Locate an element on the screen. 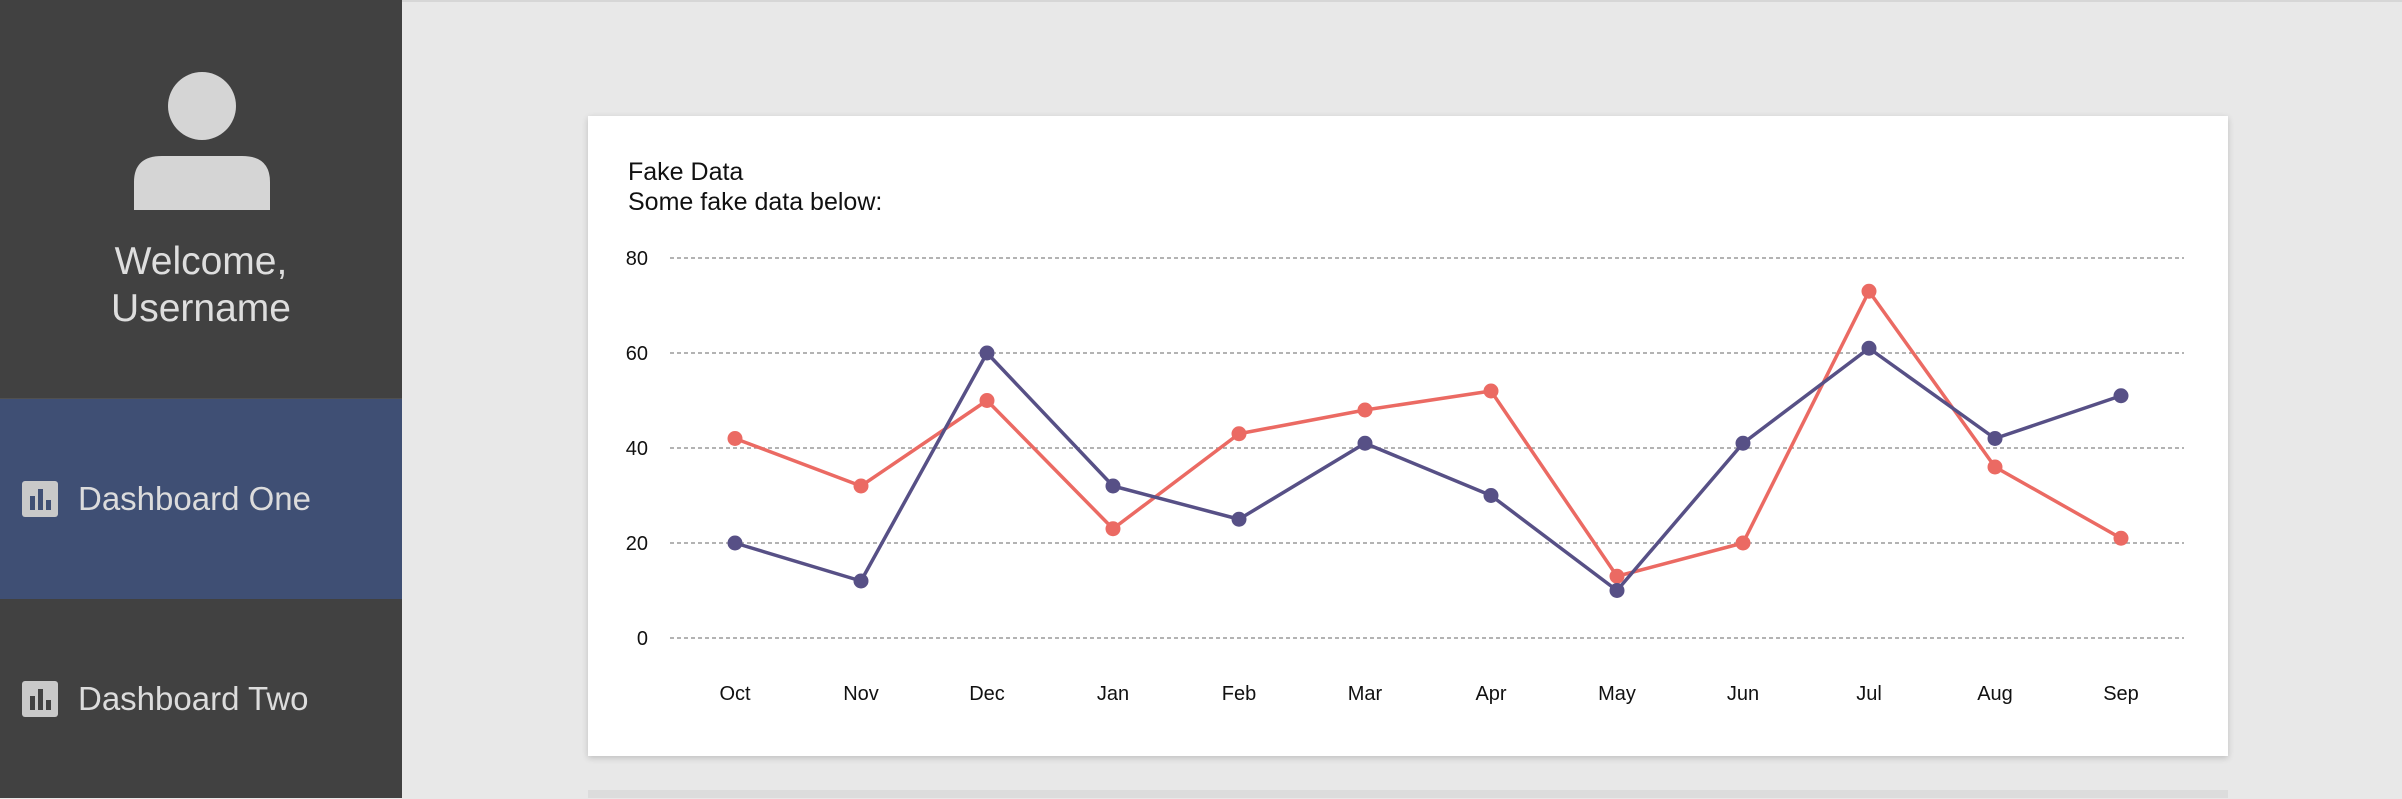 Image resolution: width=2402 pixels, height=799 pixels. y-tick-label: 40 is located at coordinates (637, 449).